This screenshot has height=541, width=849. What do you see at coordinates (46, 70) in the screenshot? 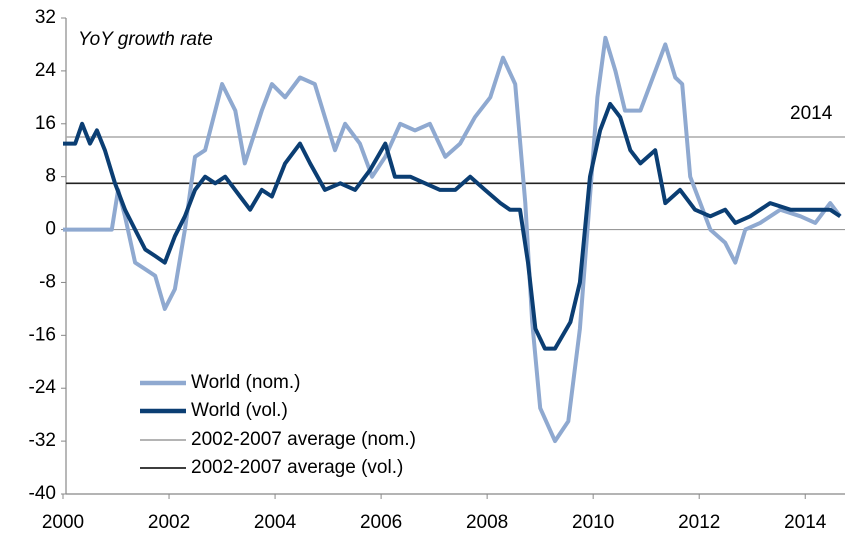
I see `y-tick-label: 24` at bounding box center [46, 70].